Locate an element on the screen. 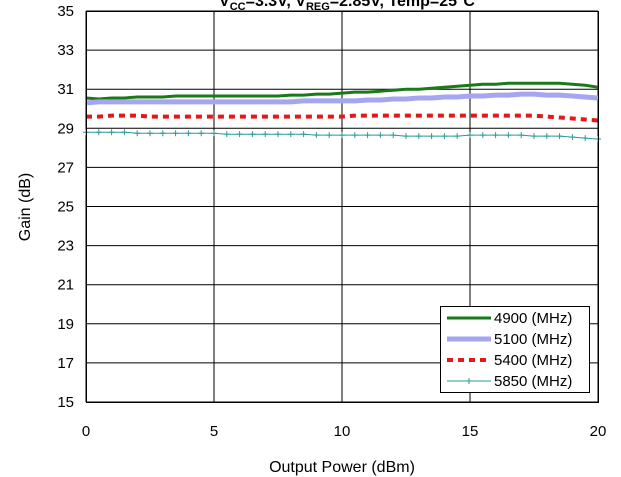 This screenshot has height=477, width=621. y-tick-label: 17 is located at coordinates (65, 363).